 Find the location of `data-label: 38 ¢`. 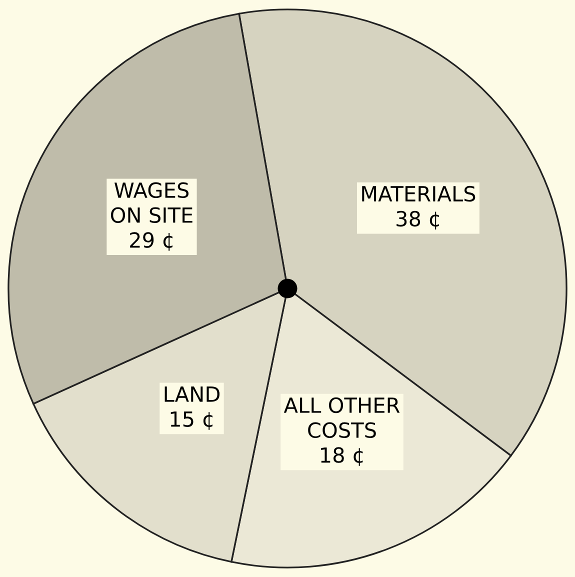

data-label: 38 ¢ is located at coordinates (417, 220).